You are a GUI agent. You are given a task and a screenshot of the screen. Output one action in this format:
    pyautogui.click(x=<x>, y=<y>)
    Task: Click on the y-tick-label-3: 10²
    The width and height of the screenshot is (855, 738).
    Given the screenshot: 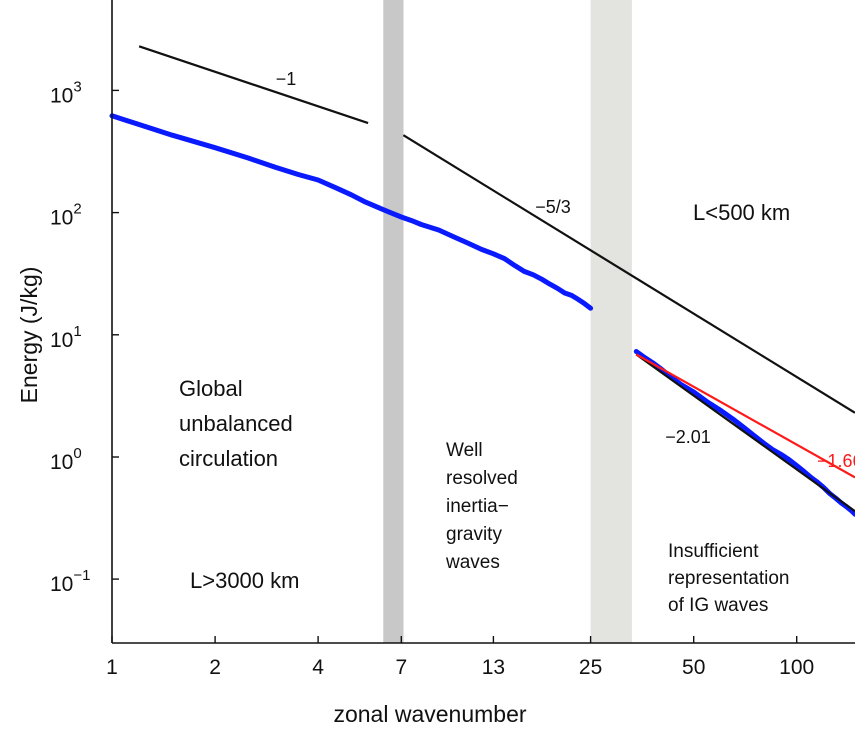 What is the action you would take?
    pyautogui.click(x=66, y=215)
    